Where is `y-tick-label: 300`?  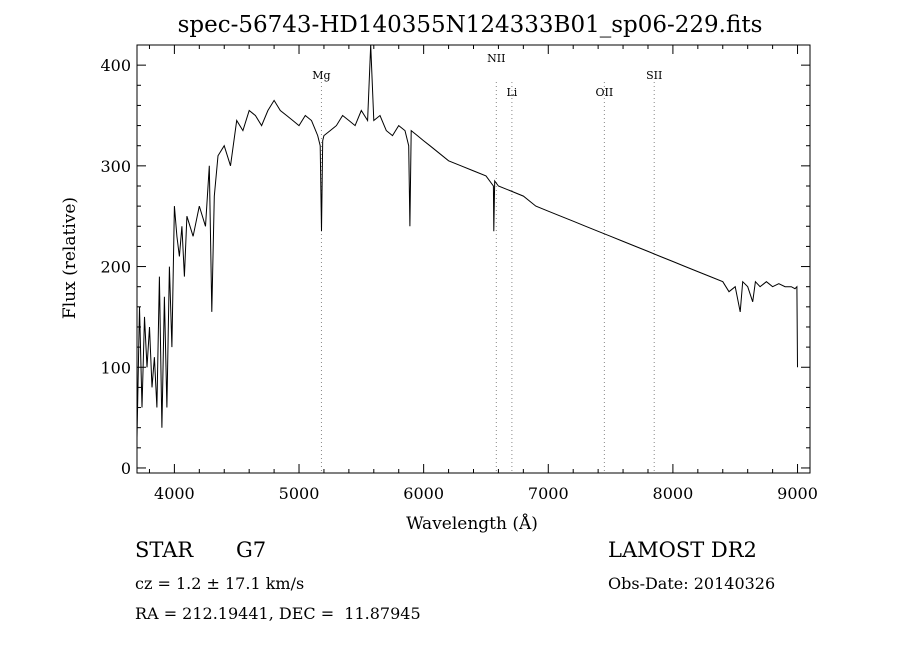
y-tick-label: 300 is located at coordinates (115, 166).